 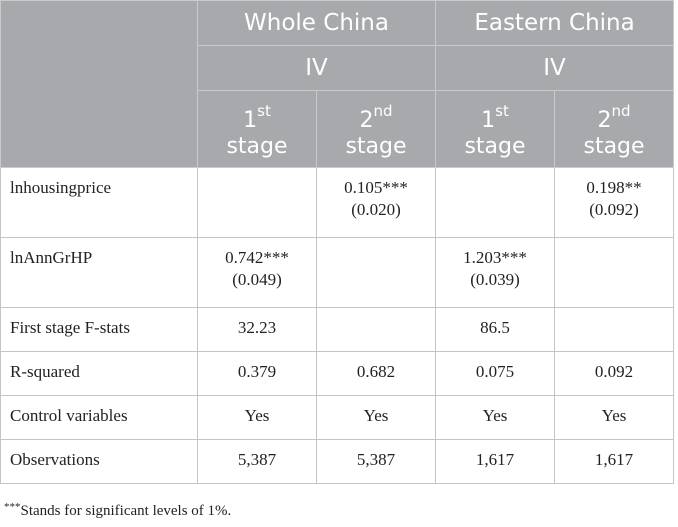 I want to click on table-row: Observations 5,387 5,387 1,617 1,617, so click(x=337, y=461).